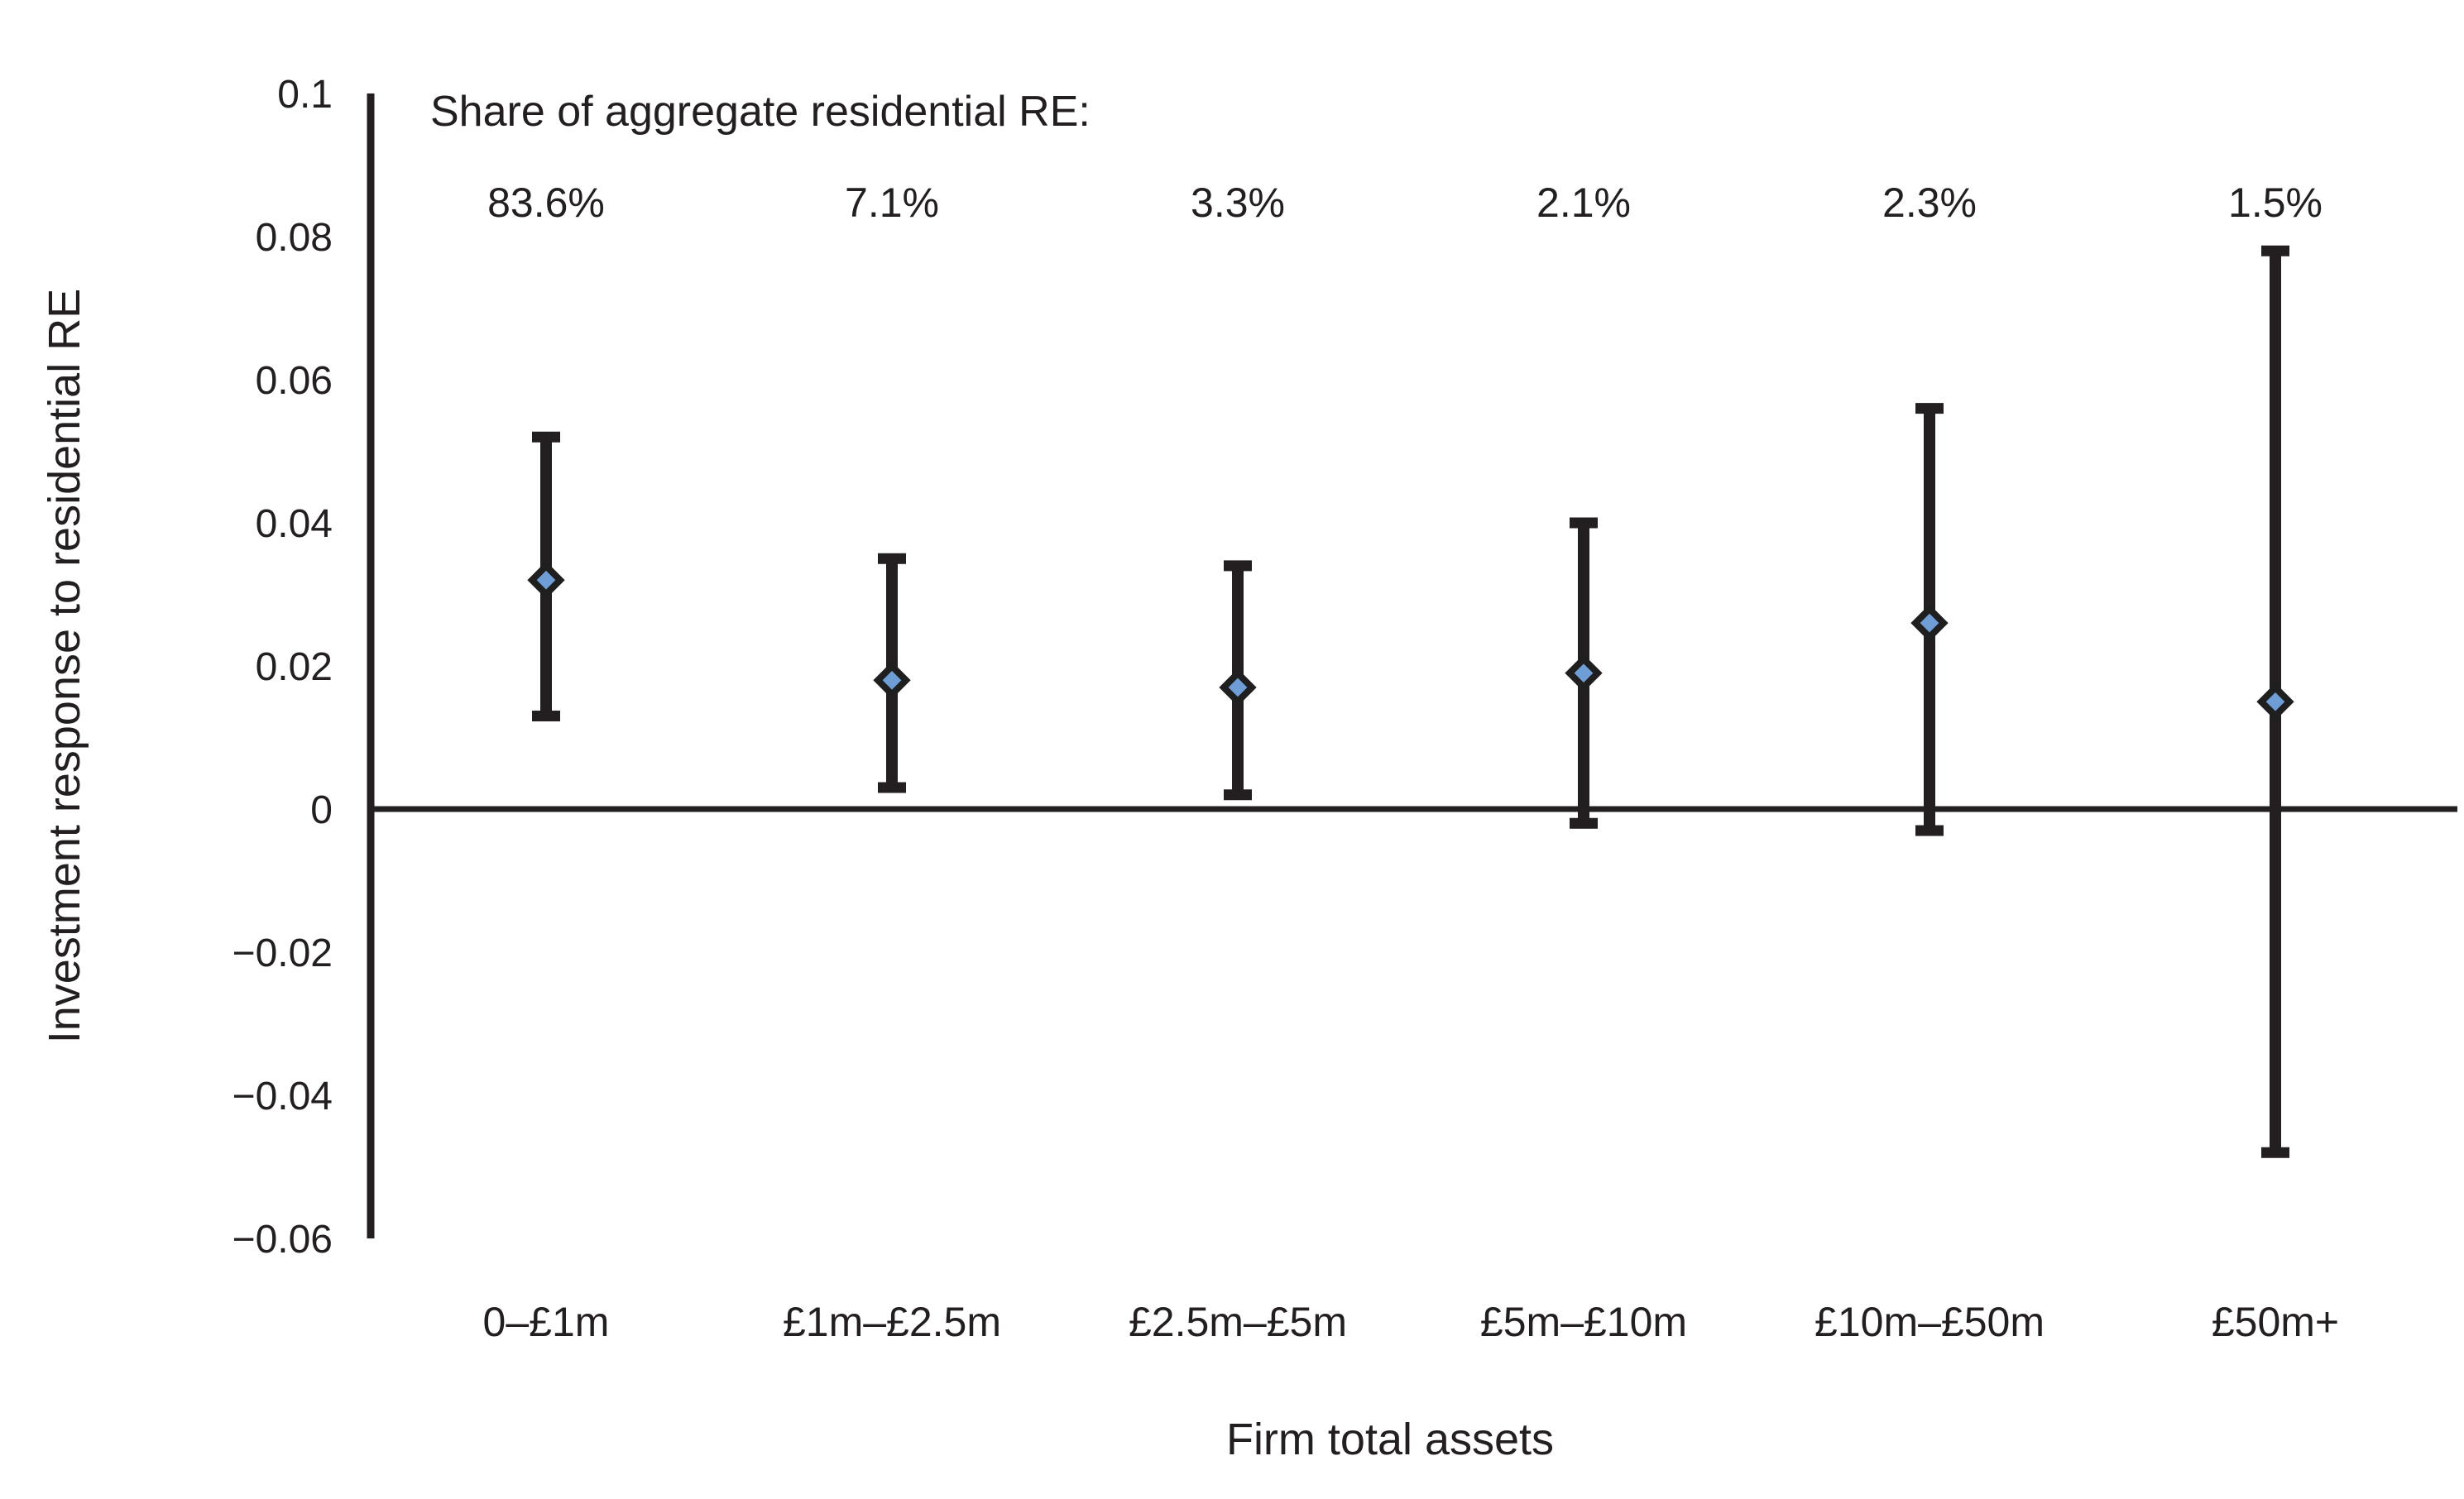  Describe the element at coordinates (1238, 203) in the screenshot. I see `share-label: 3.3%` at that location.